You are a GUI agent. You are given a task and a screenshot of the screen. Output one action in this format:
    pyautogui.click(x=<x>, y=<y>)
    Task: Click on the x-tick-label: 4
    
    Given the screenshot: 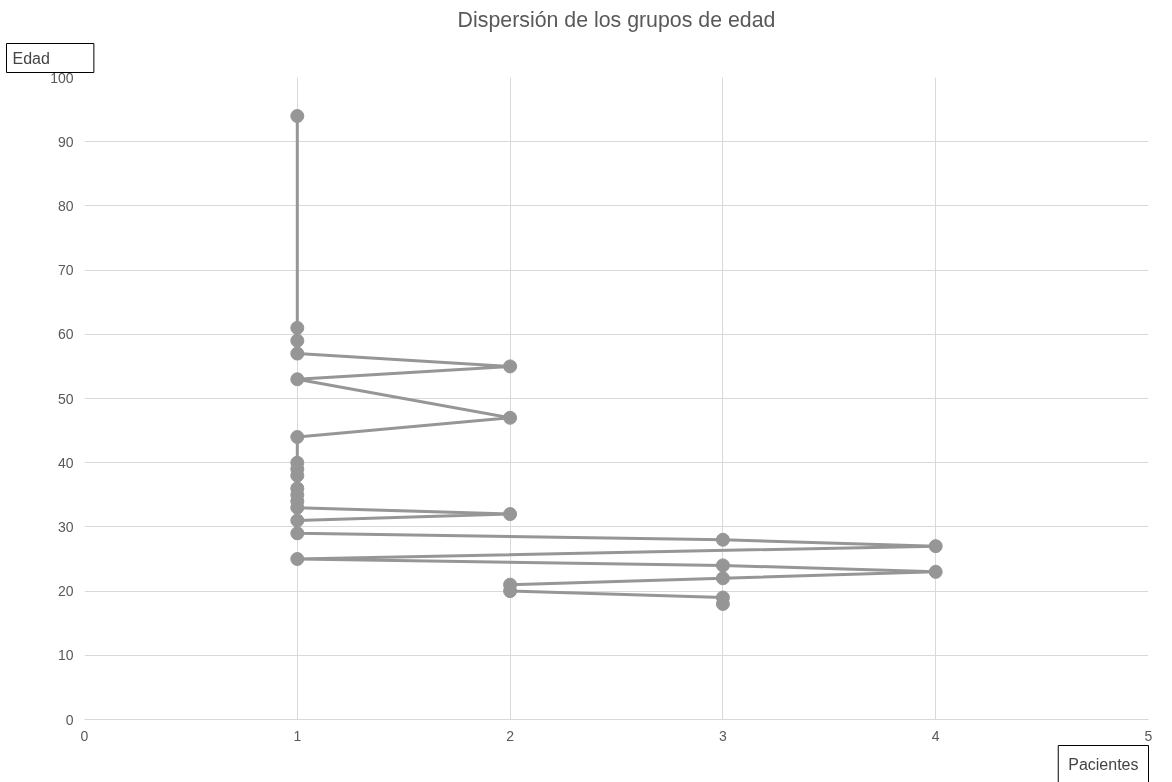 What is the action you would take?
    pyautogui.click(x=935, y=735)
    